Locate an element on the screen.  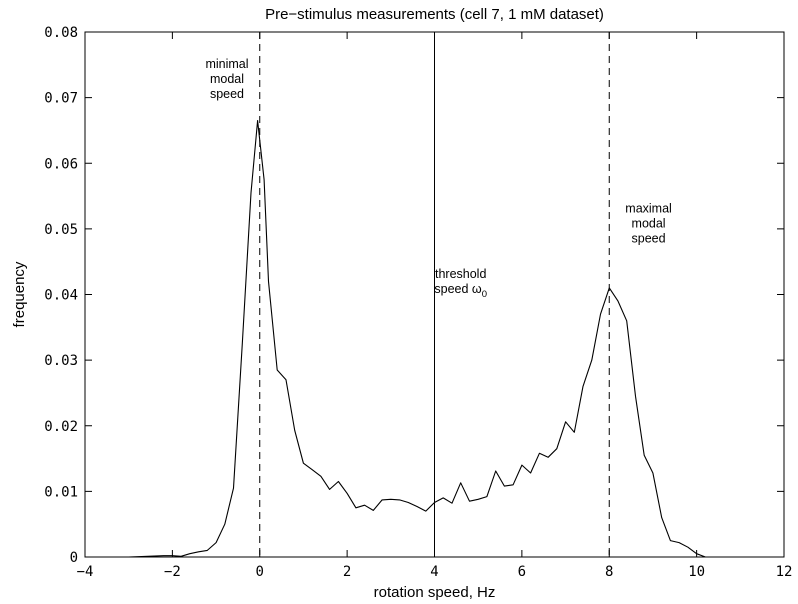
x-tick-label: 4 is located at coordinates (434, 572).